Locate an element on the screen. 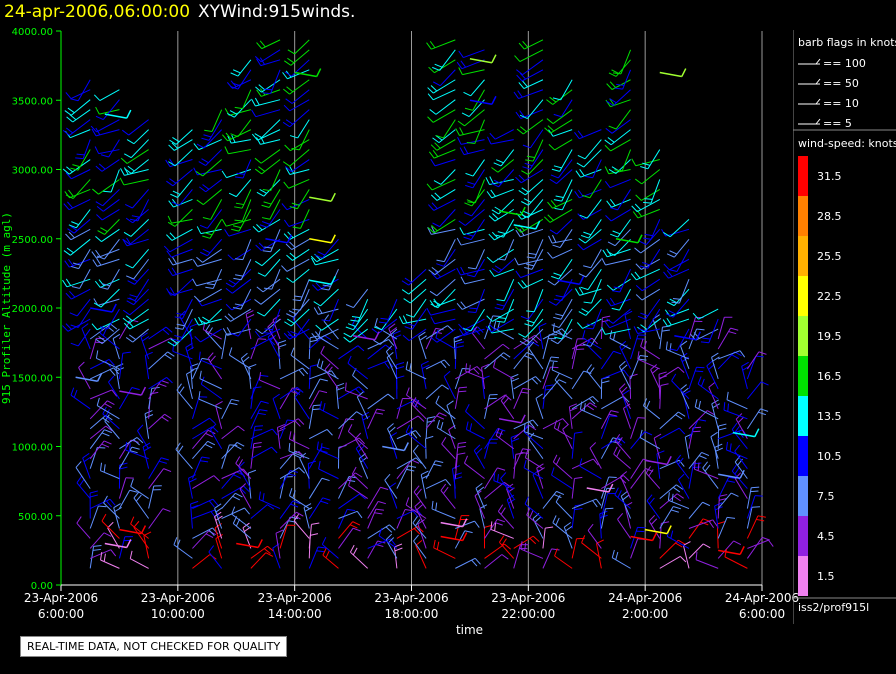 Image resolution: width=896 pixels, height=674 pixels. series-barb-flag is located at coordinates (260, 543).